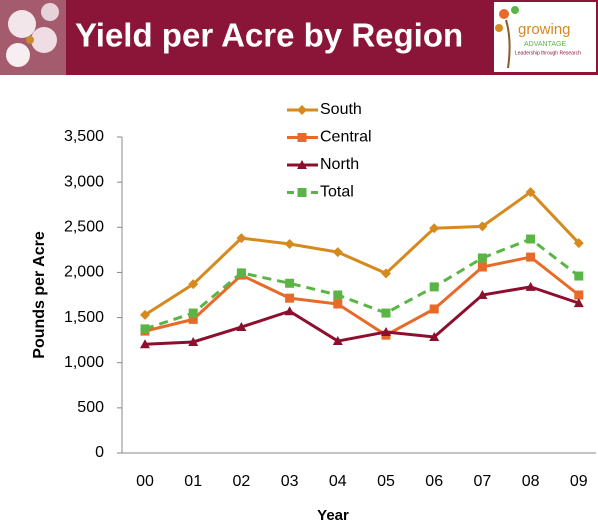  Describe the element at coordinates (84, 227) in the screenshot. I see `y-tick-label: 2,500` at that location.